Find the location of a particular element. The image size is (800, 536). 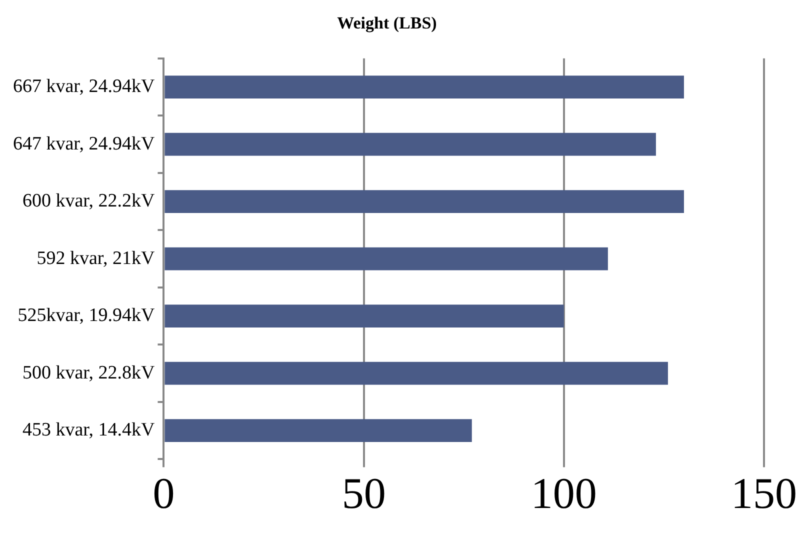

x-tick-label: 0 is located at coordinates (163, 493).